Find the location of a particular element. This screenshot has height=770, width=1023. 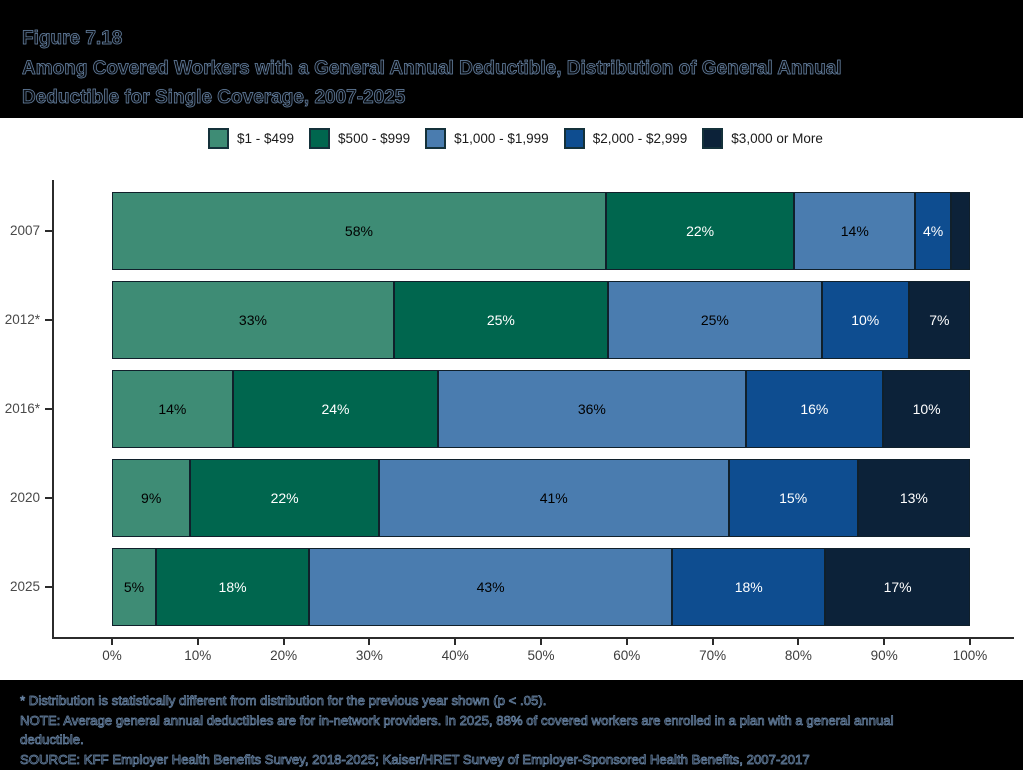

bar-segment is located at coordinates (960, 231).